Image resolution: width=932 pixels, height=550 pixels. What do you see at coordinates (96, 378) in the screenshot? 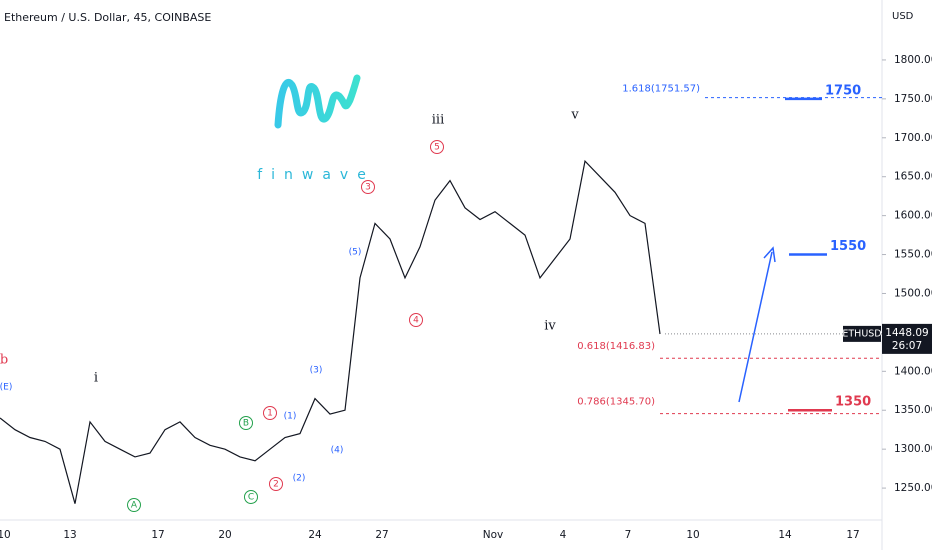
I see `wave-label: i` at bounding box center [96, 378].